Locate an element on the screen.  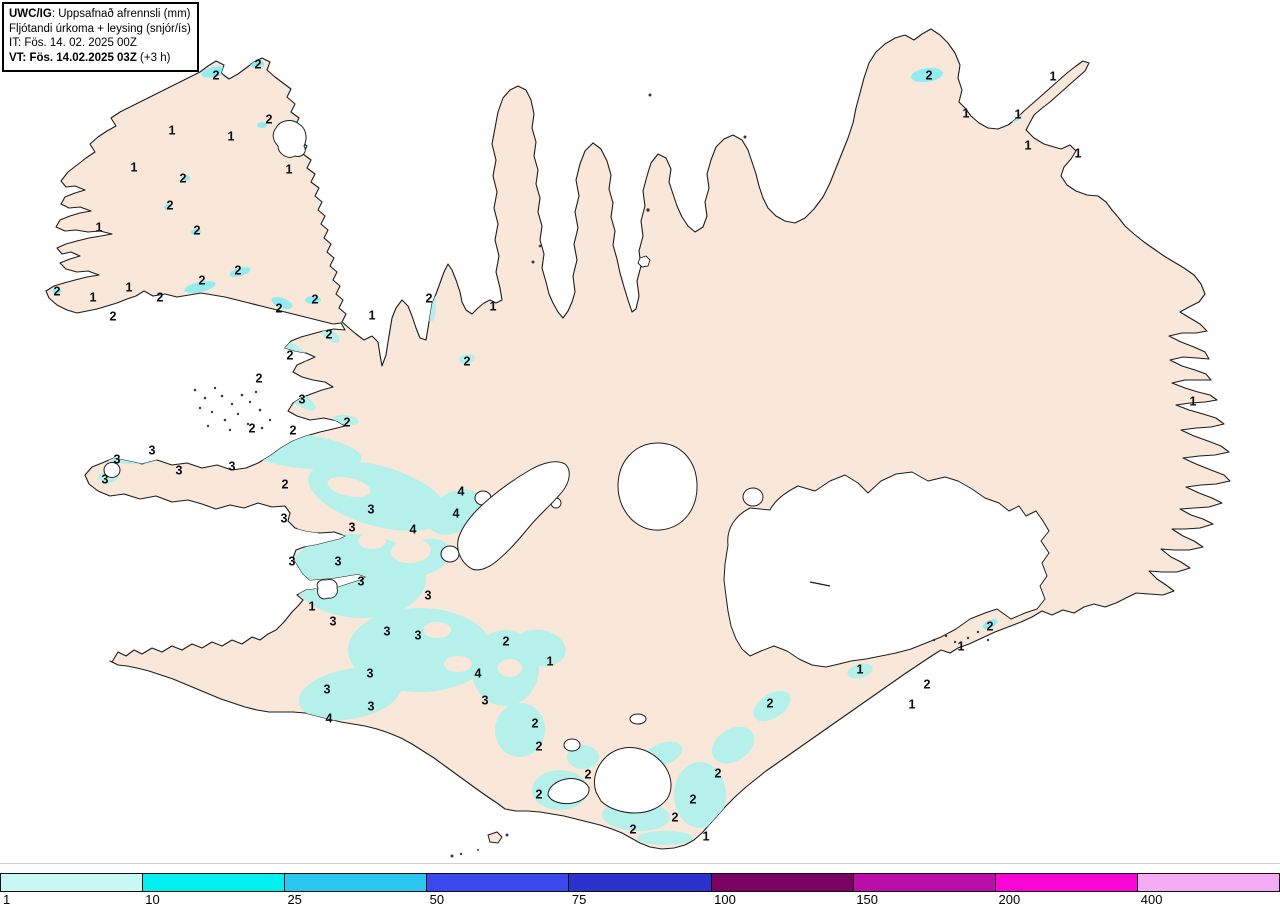
colorbar-tick-label: 75 is located at coordinates (579, 899).